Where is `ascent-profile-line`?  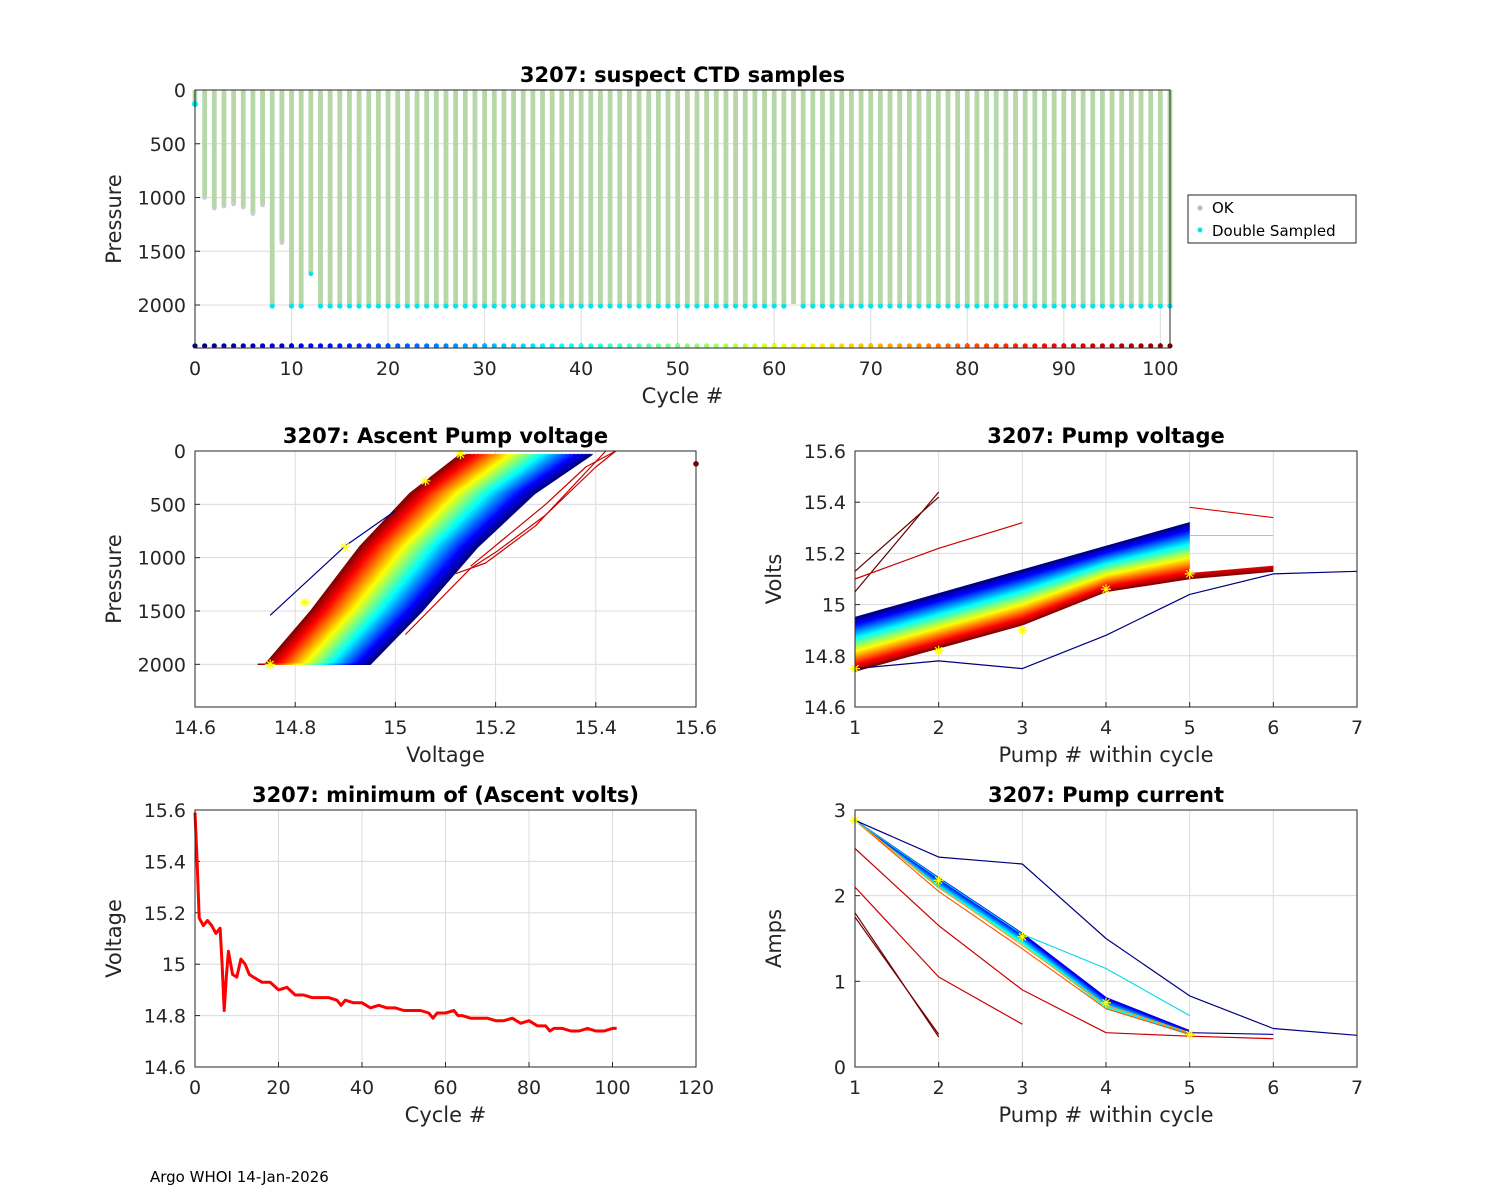 ascent-profile-line is located at coordinates (477, 559).